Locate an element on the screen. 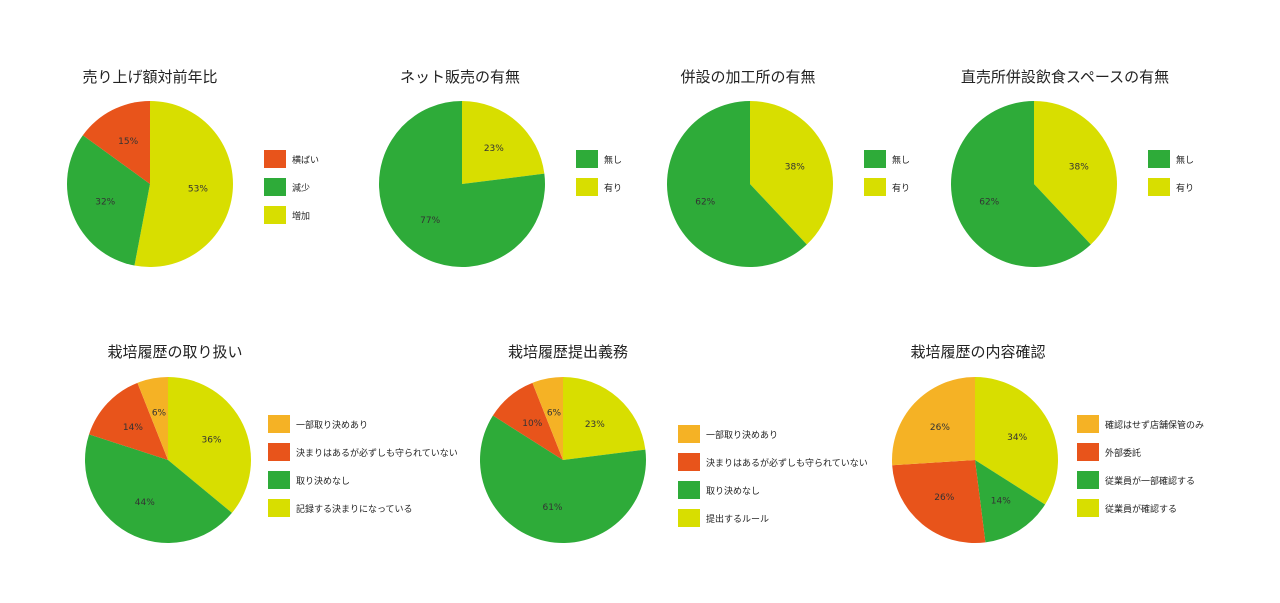 This screenshot has height=603, width=1280. legend-item: 増加 is located at coordinates (291, 215).